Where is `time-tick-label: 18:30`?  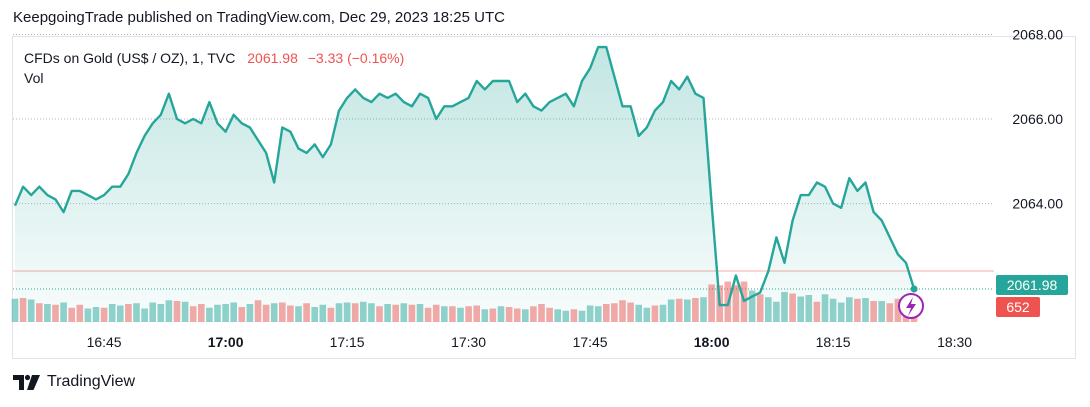
time-tick-label: 18:30 is located at coordinates (954, 342).